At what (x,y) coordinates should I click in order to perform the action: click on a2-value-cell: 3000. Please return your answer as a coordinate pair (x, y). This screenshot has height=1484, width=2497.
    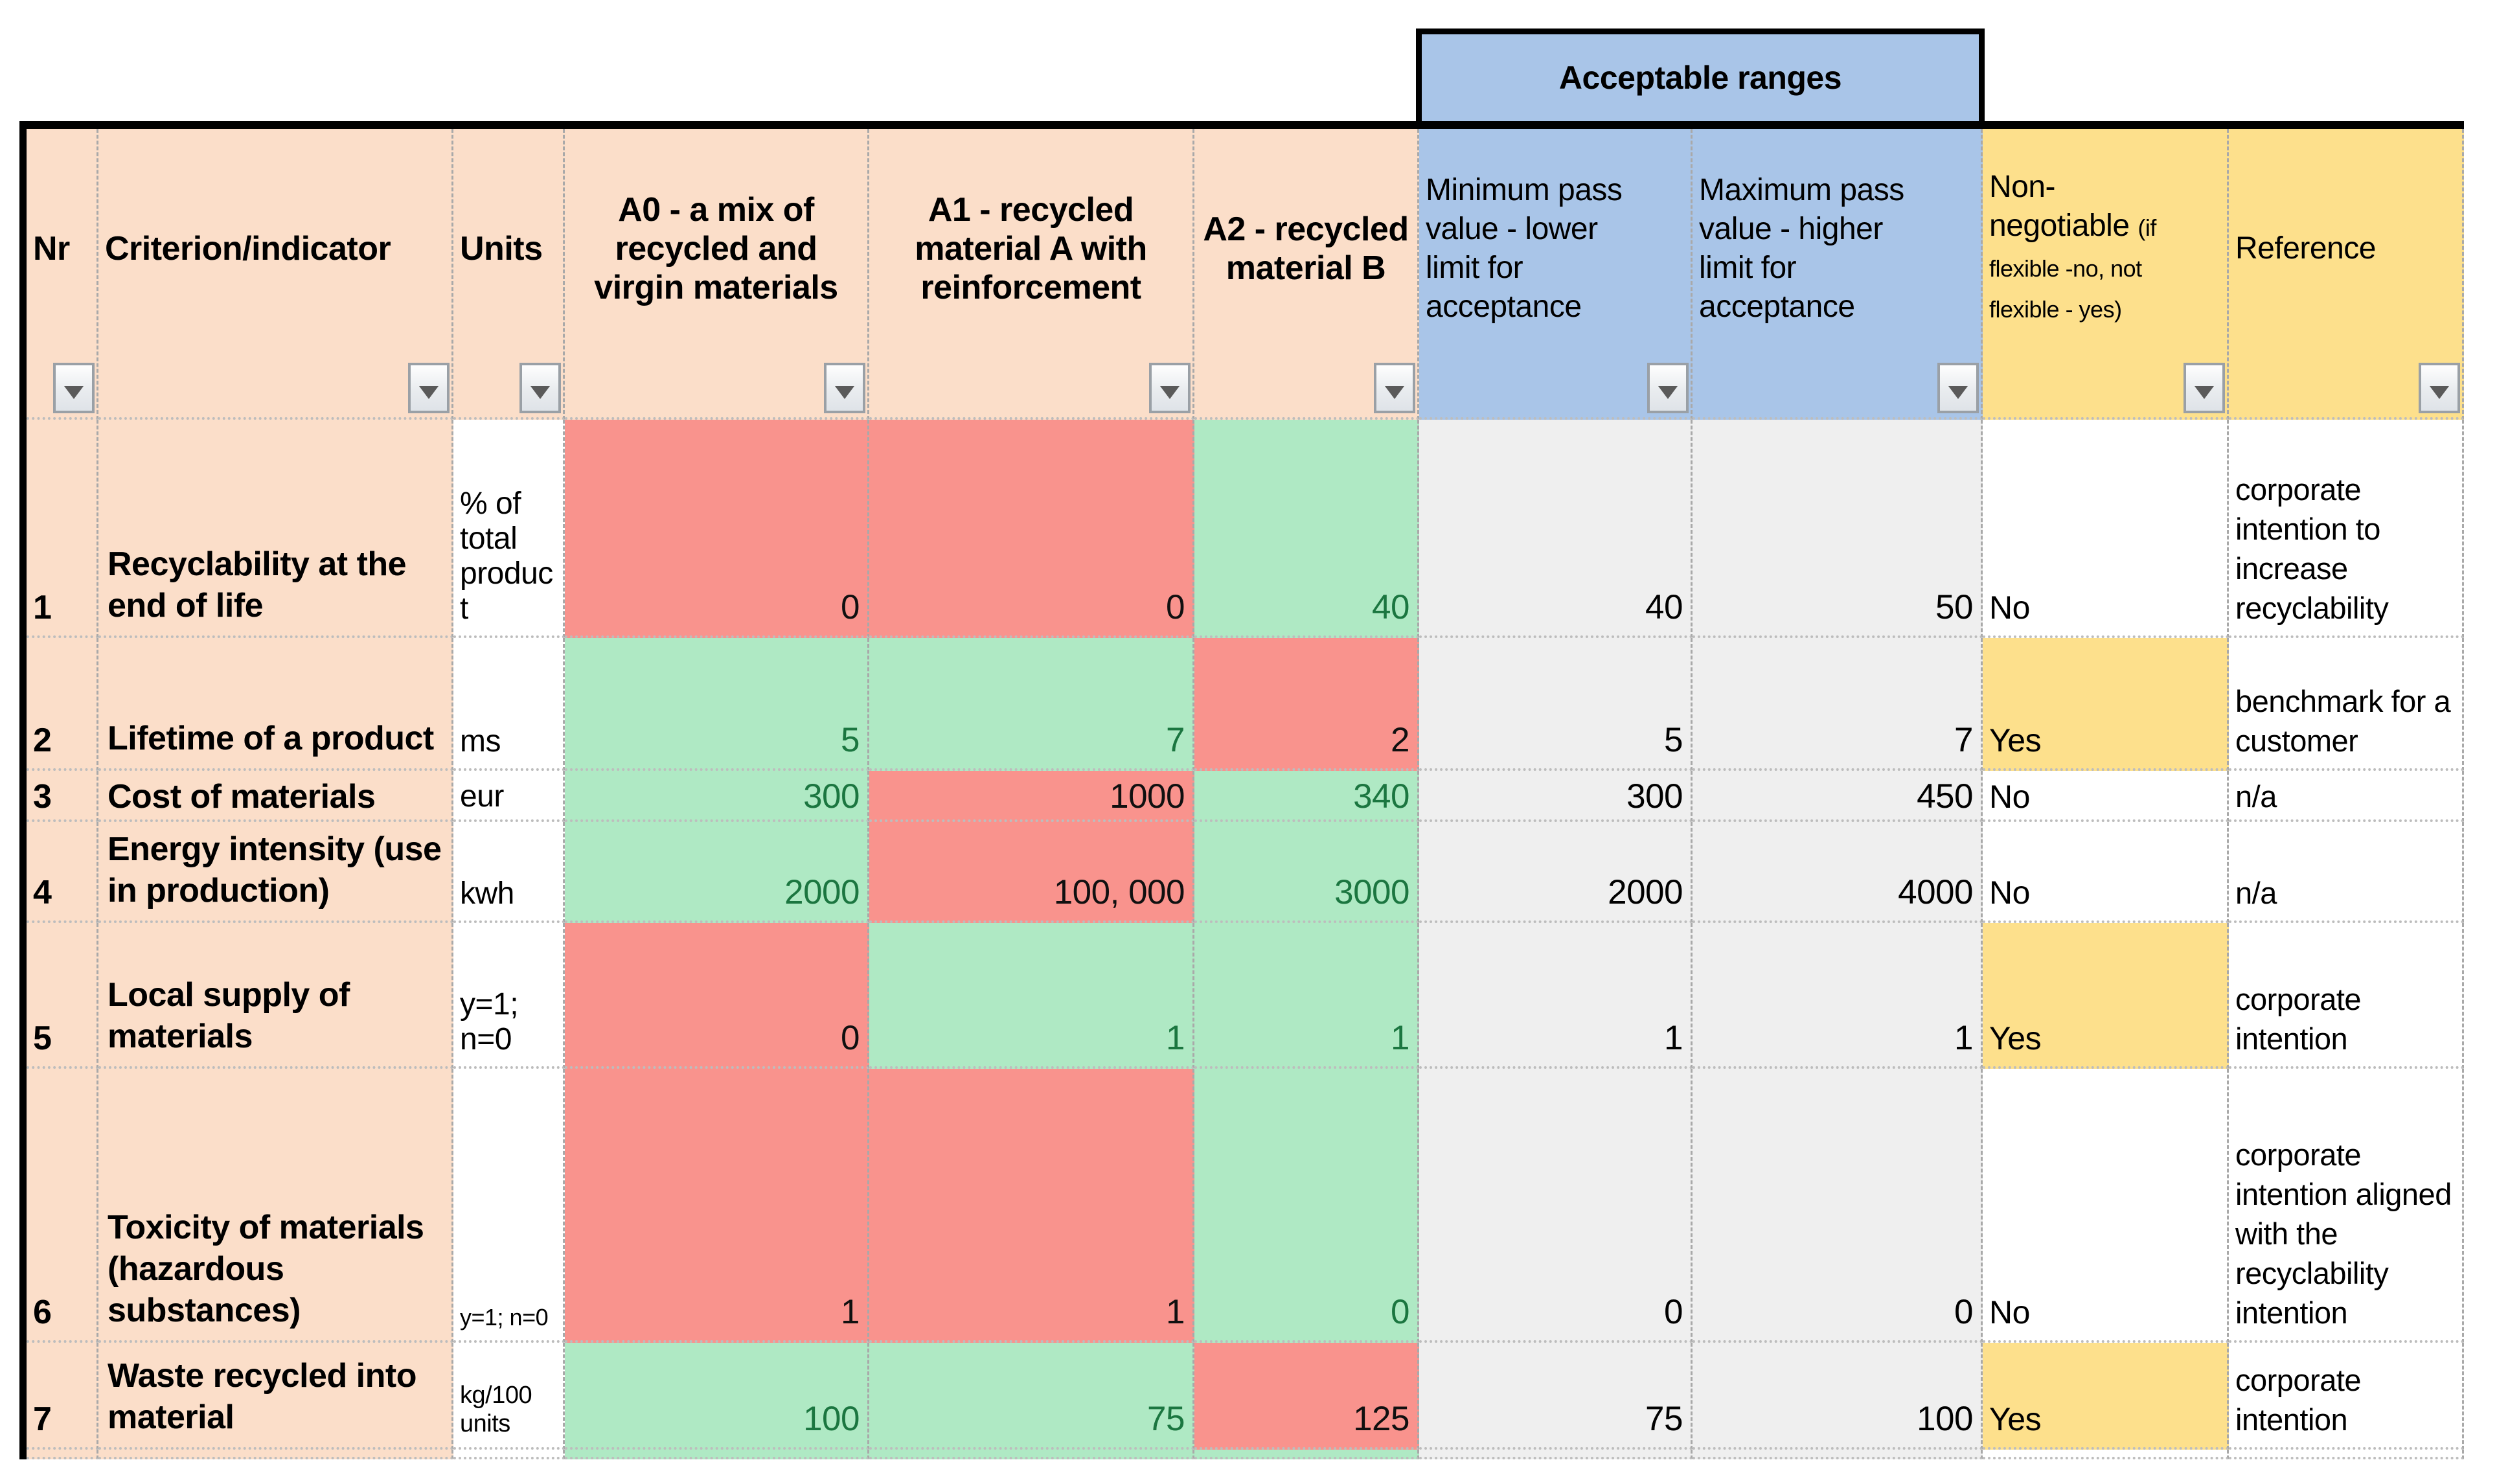
    Looking at the image, I should click on (1306, 872).